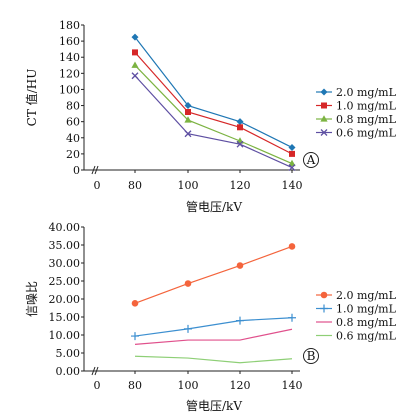  Describe the element at coordinates (65, 263) in the screenshot. I see `y-tick-label: 30.00` at that location.